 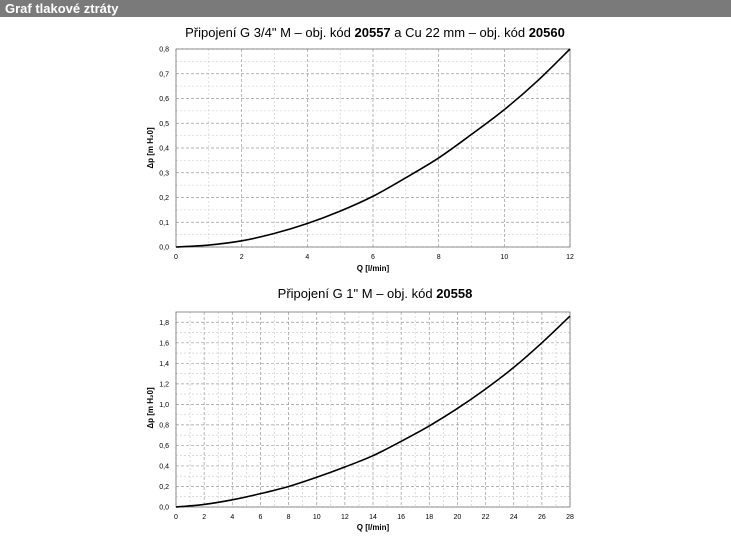 What do you see at coordinates (373, 257) in the screenshot?
I see `chart-1-x-tick-label: 6` at bounding box center [373, 257].